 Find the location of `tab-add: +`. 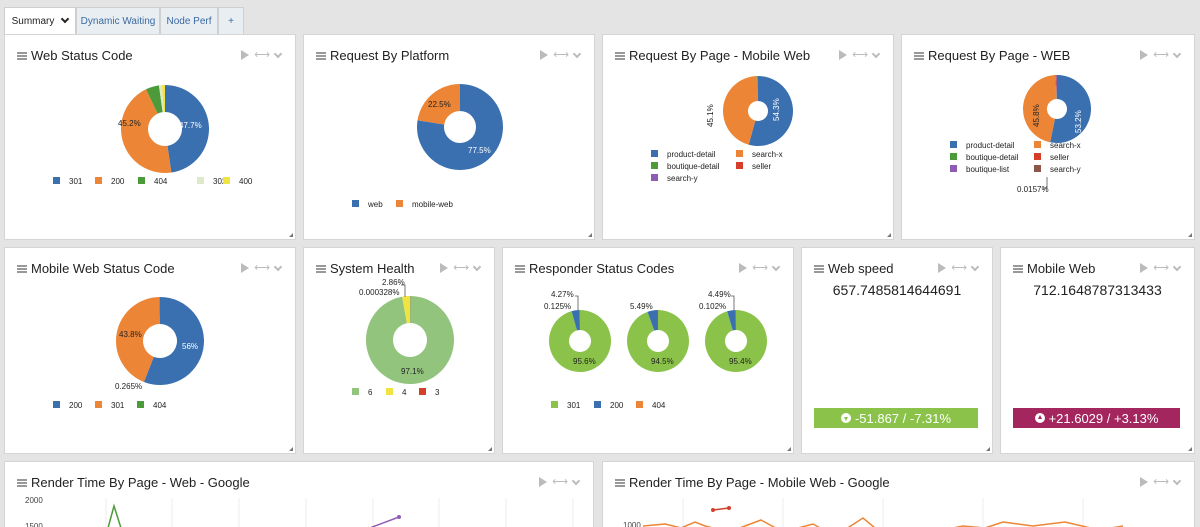

tab-add: + is located at coordinates (231, 20).